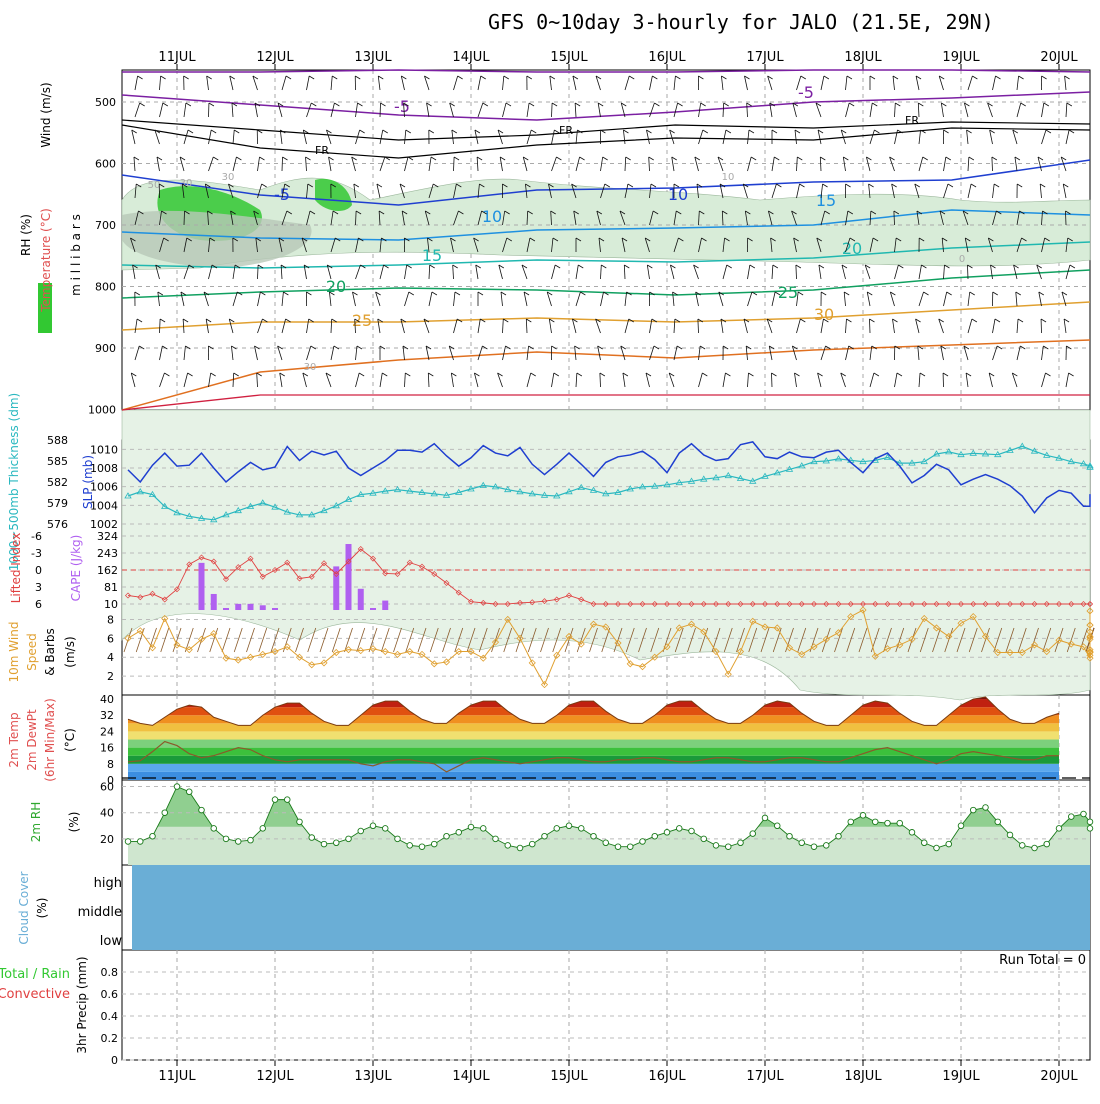 The width and height of the screenshot is (1100, 1104). What do you see at coordinates (177, 57) in the screenshot?
I see `date-label-top: 11JUL` at bounding box center [177, 57].